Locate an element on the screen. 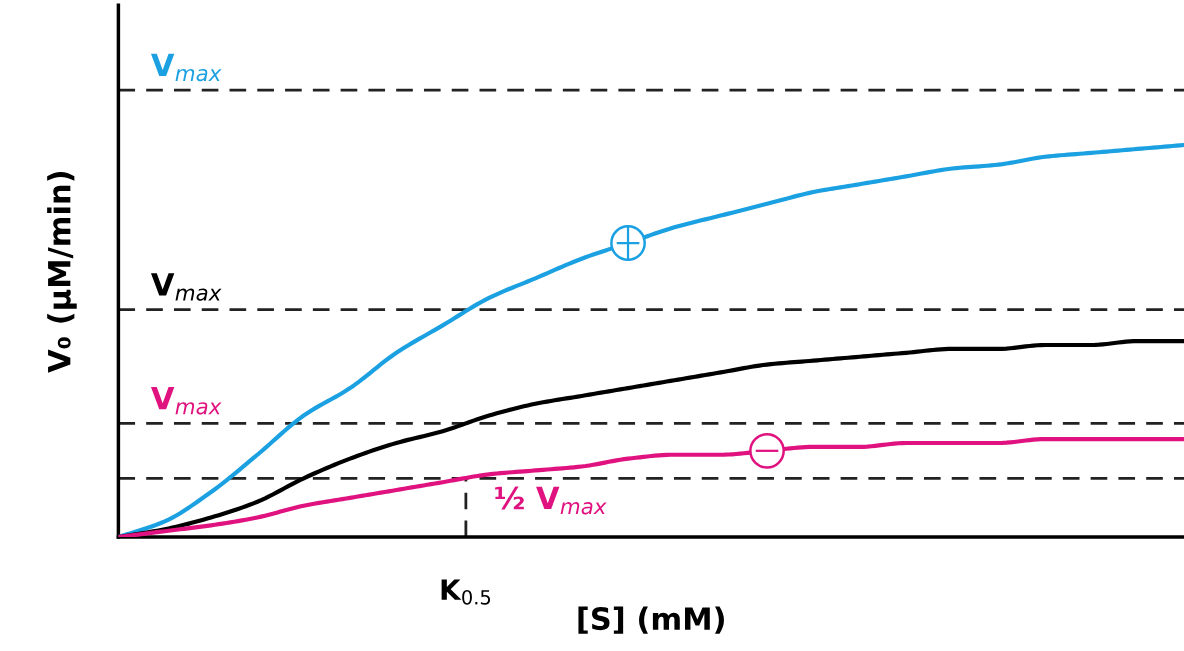  x-axis-title: [S] (mM) is located at coordinates (651, 620).